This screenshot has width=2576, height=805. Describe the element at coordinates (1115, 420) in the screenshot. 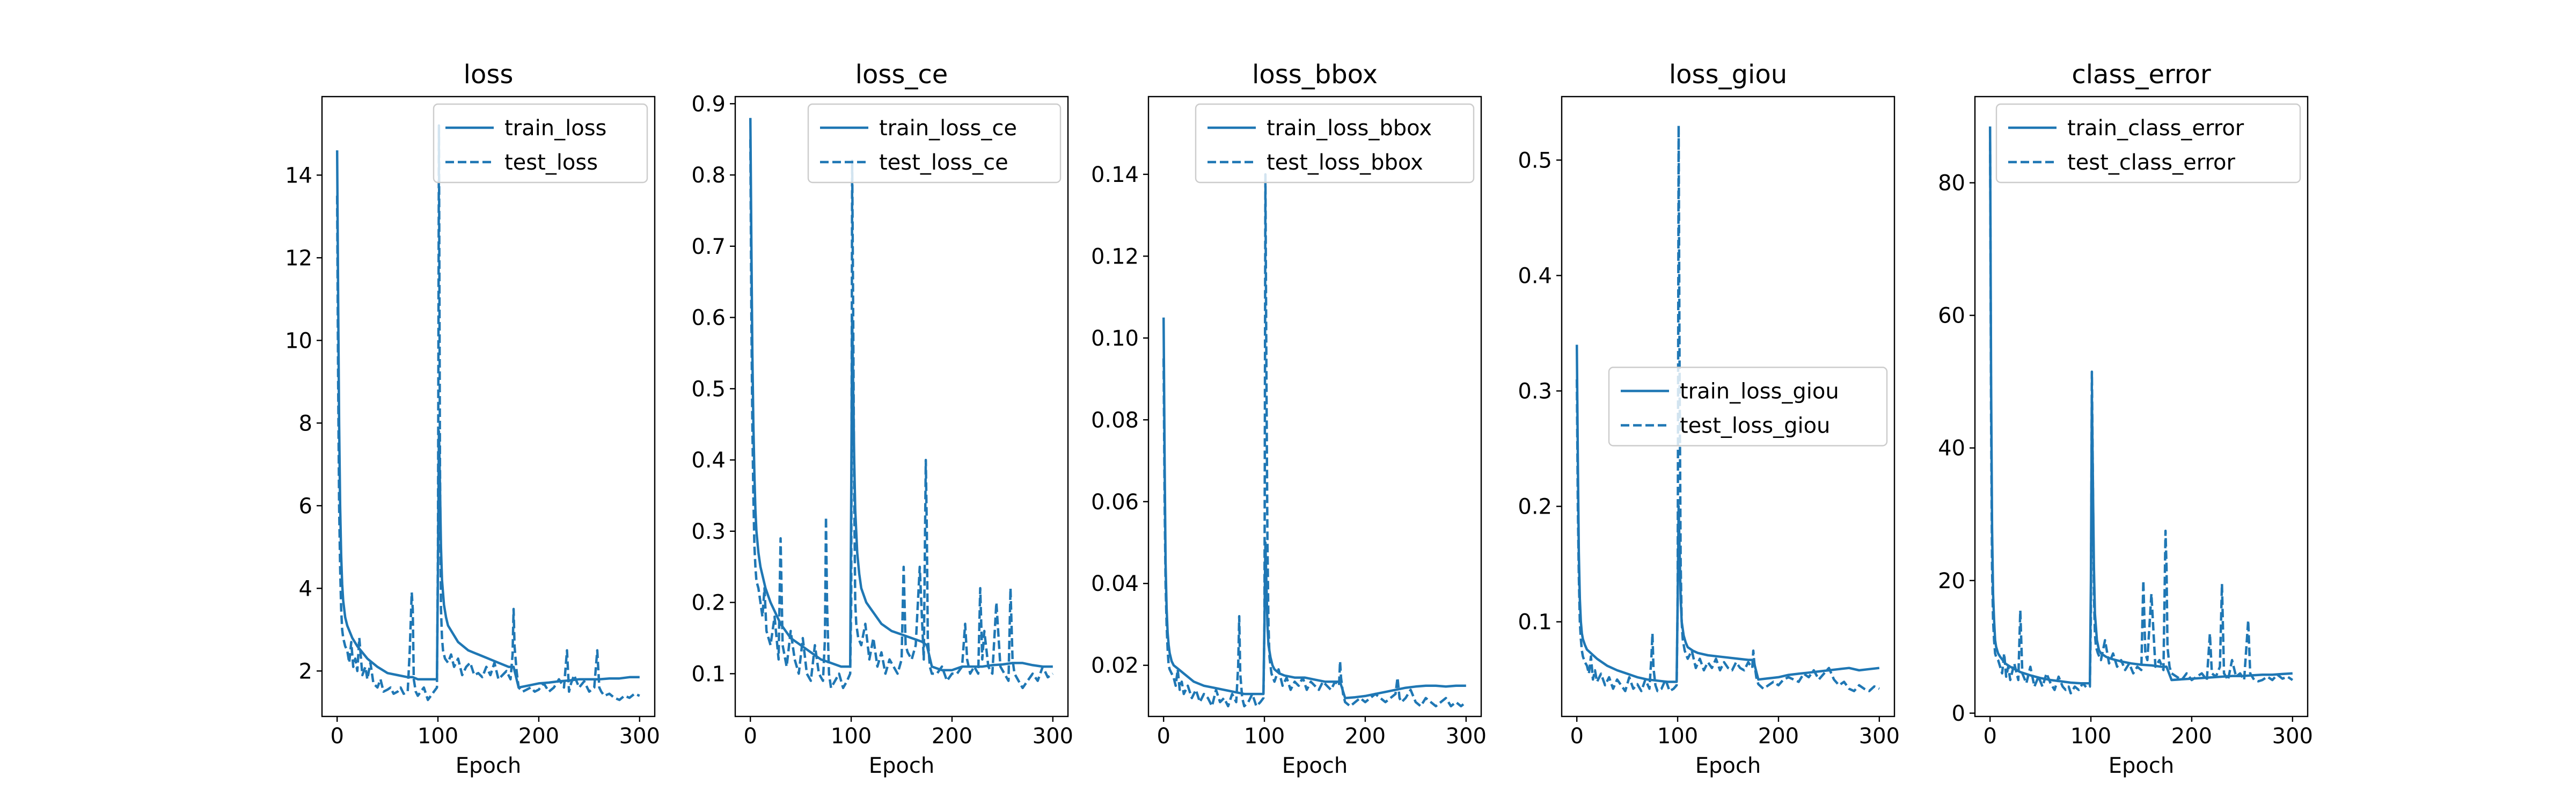

I see `y-tick-label: 0.08` at that location.